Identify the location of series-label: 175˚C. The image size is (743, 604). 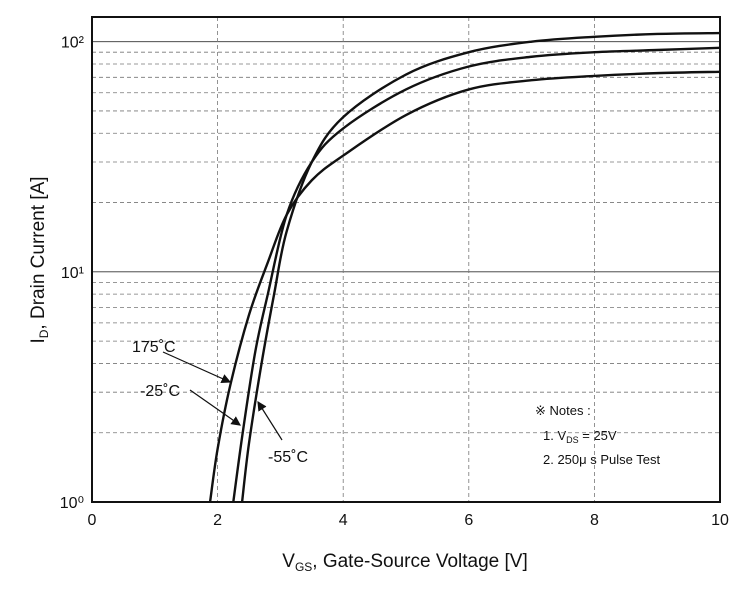
(154, 347).